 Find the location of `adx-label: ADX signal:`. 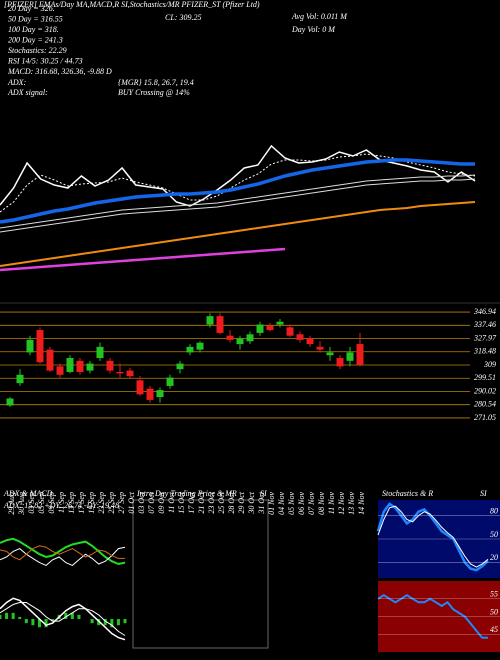

adx-label: ADX signal: is located at coordinates (27, 92).